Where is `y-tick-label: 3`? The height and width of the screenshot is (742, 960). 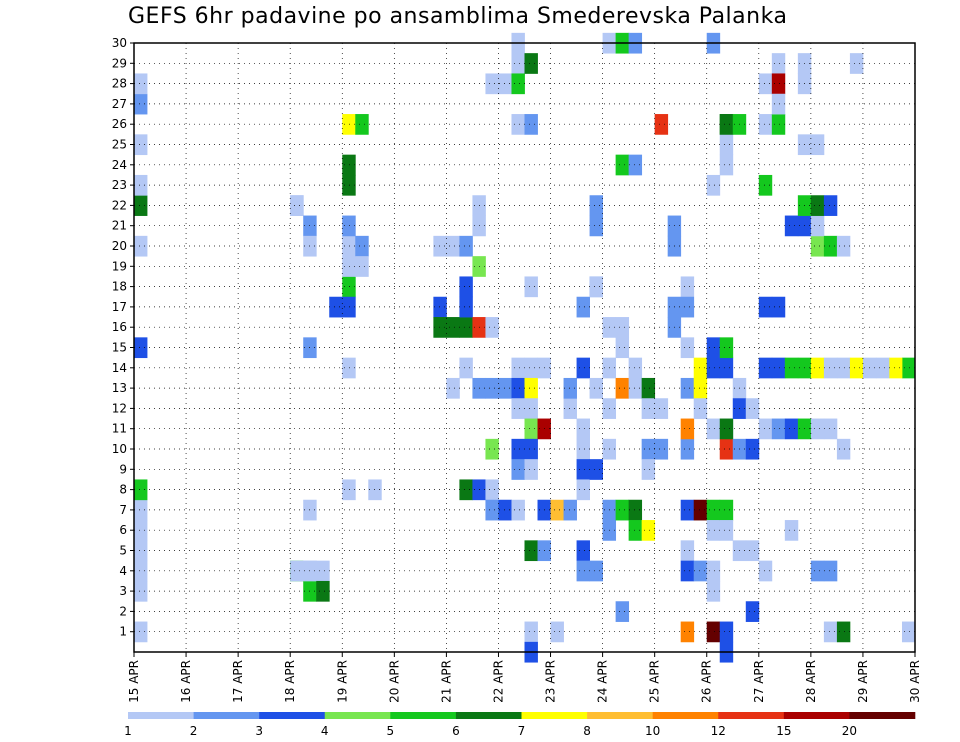 y-tick-label: 3 is located at coordinates (123, 591).